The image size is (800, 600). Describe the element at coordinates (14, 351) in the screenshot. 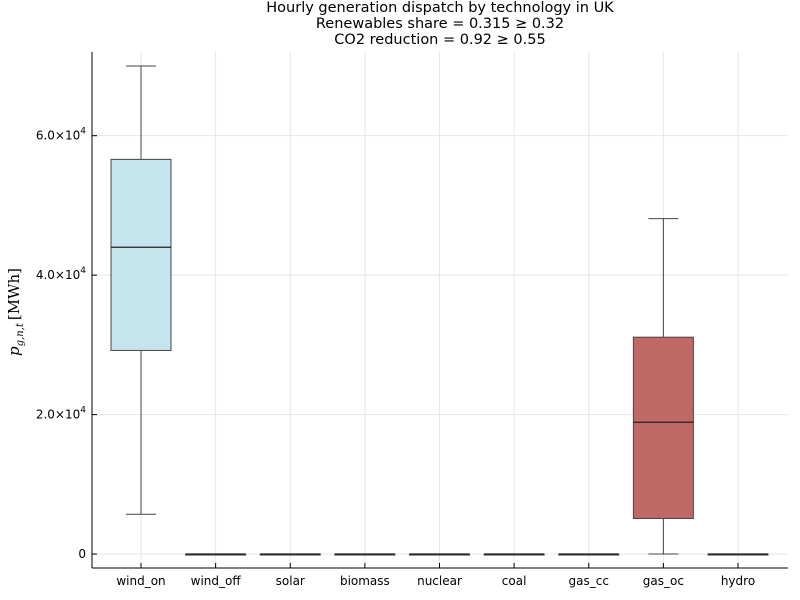

I see `y-axis-label-symbol: p` at that location.